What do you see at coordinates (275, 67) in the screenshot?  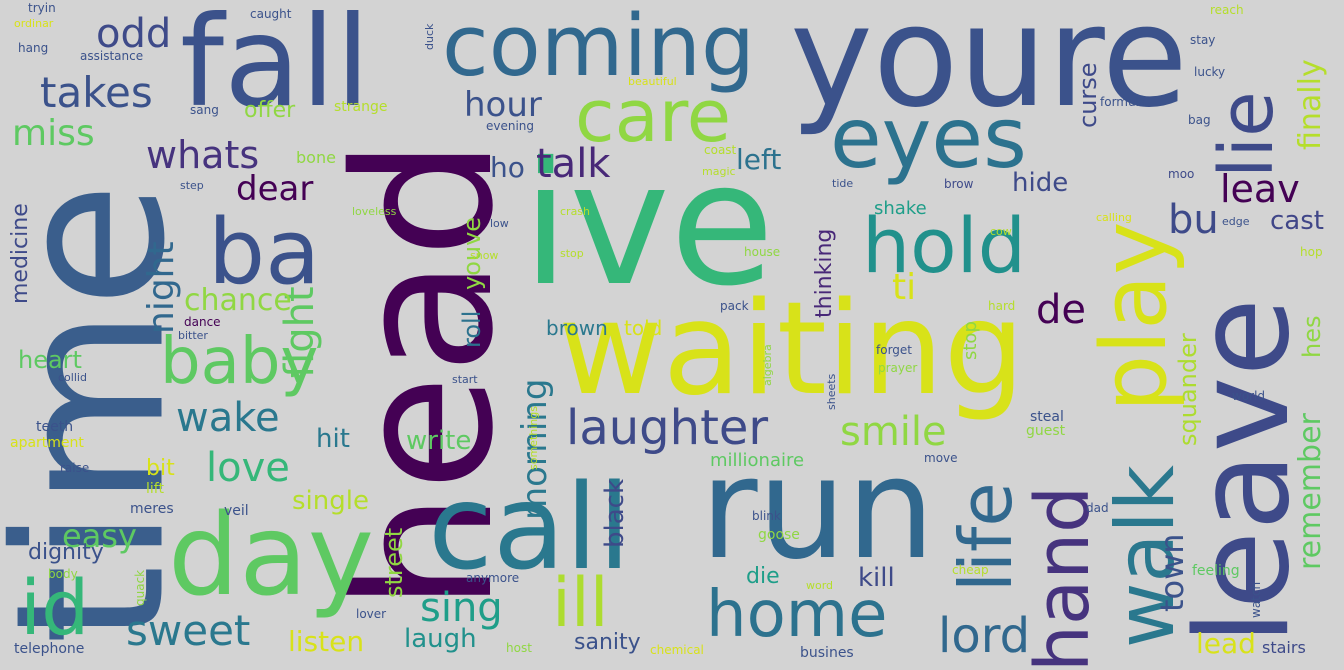 I see `word-fall: fall` at bounding box center [275, 67].